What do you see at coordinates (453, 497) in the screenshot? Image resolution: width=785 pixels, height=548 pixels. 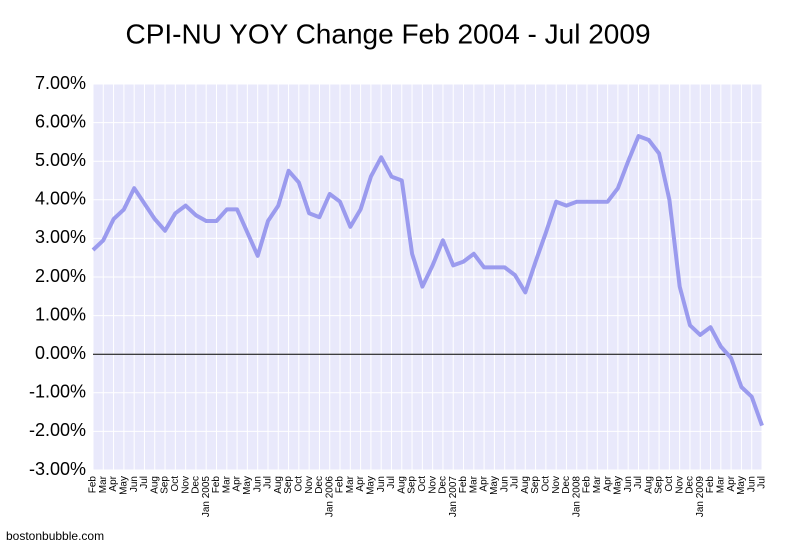 I see `x-tick-label: Jan 2007` at bounding box center [453, 497].